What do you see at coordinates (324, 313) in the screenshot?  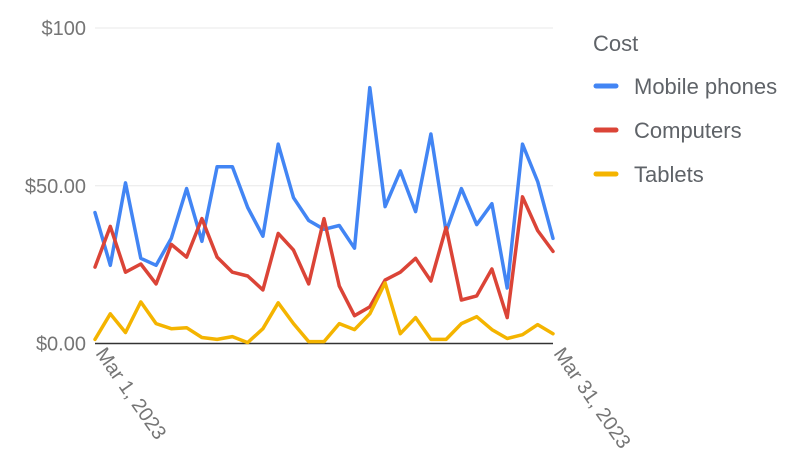 I see `series-line-tablets` at bounding box center [324, 313].